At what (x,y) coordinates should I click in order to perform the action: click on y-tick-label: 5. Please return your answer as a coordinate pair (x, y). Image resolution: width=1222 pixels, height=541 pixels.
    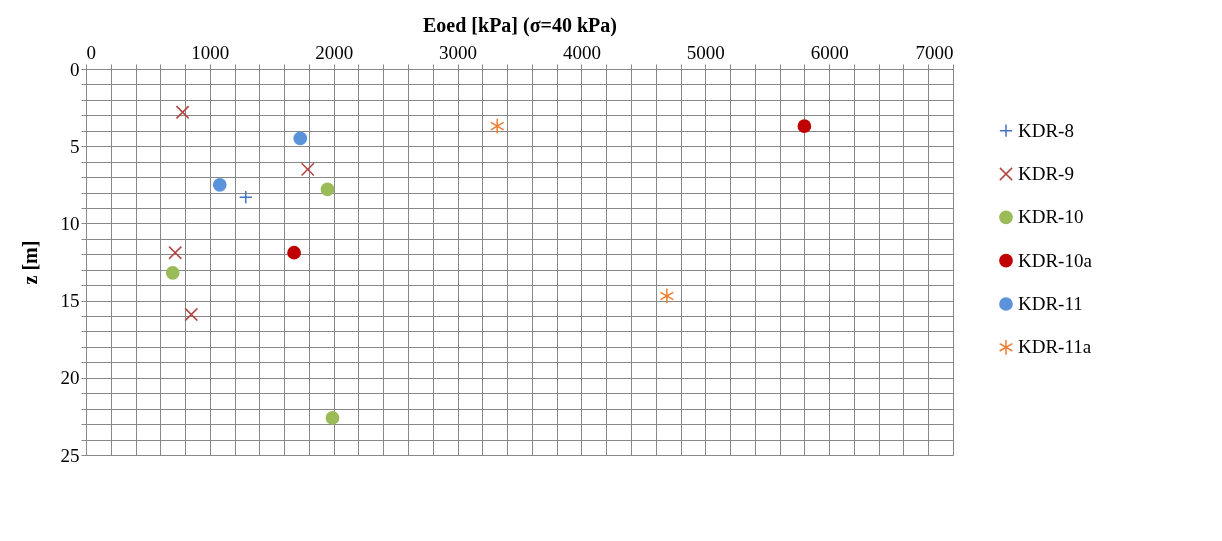
    Looking at the image, I should click on (75, 146).